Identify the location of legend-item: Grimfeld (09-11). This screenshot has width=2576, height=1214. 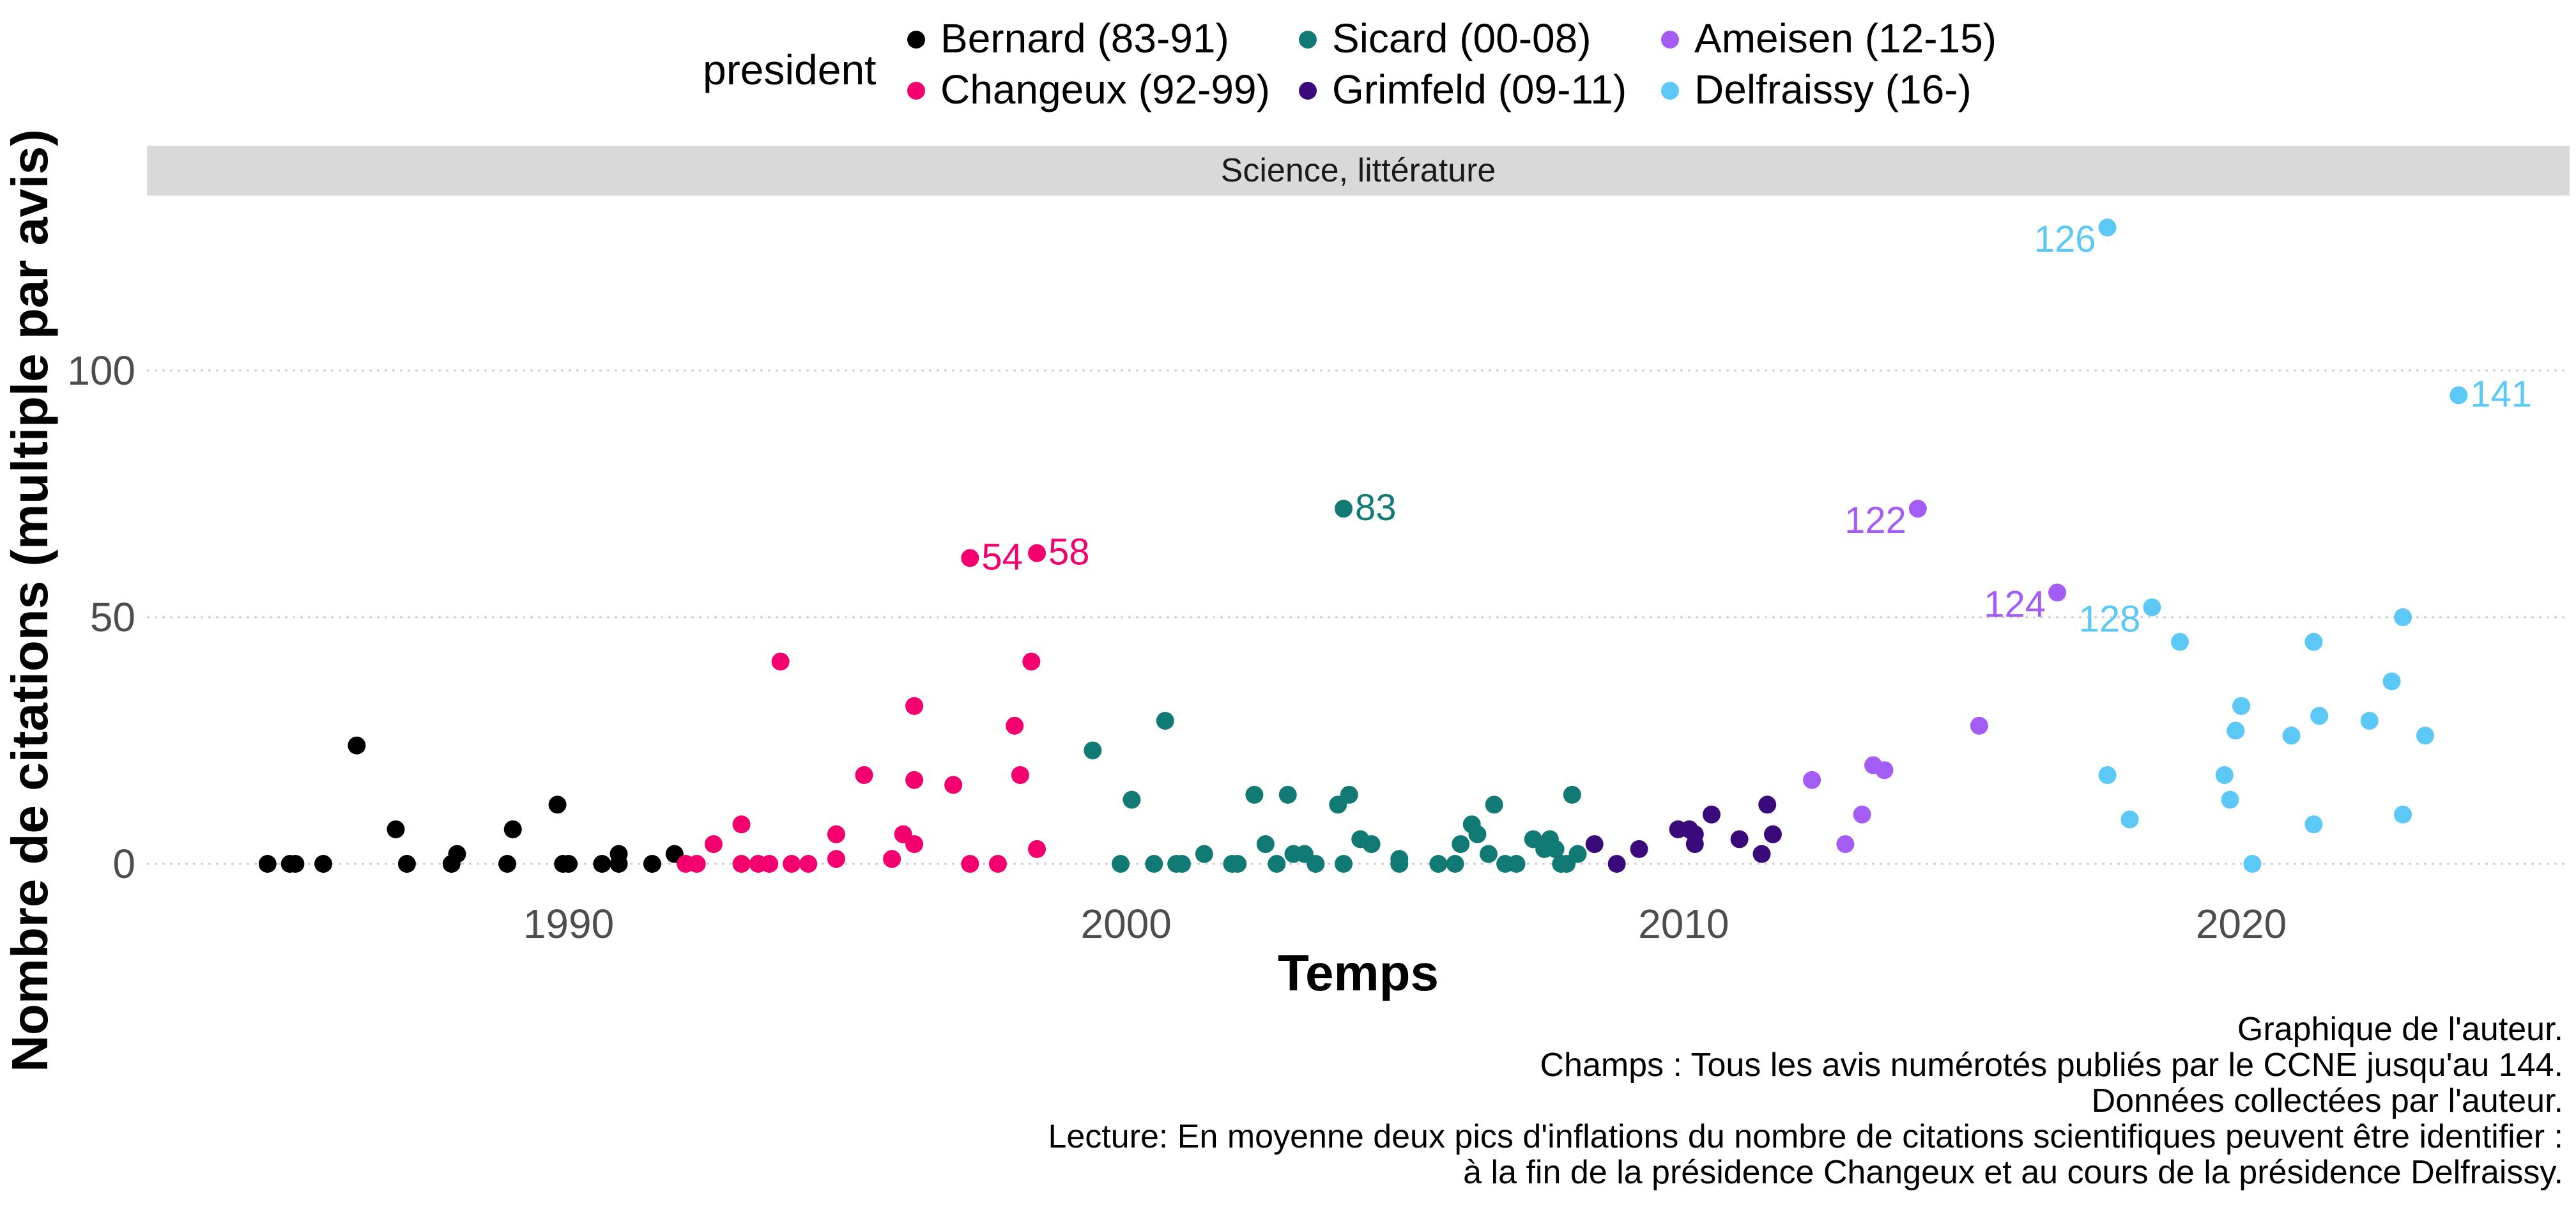
(1463, 89).